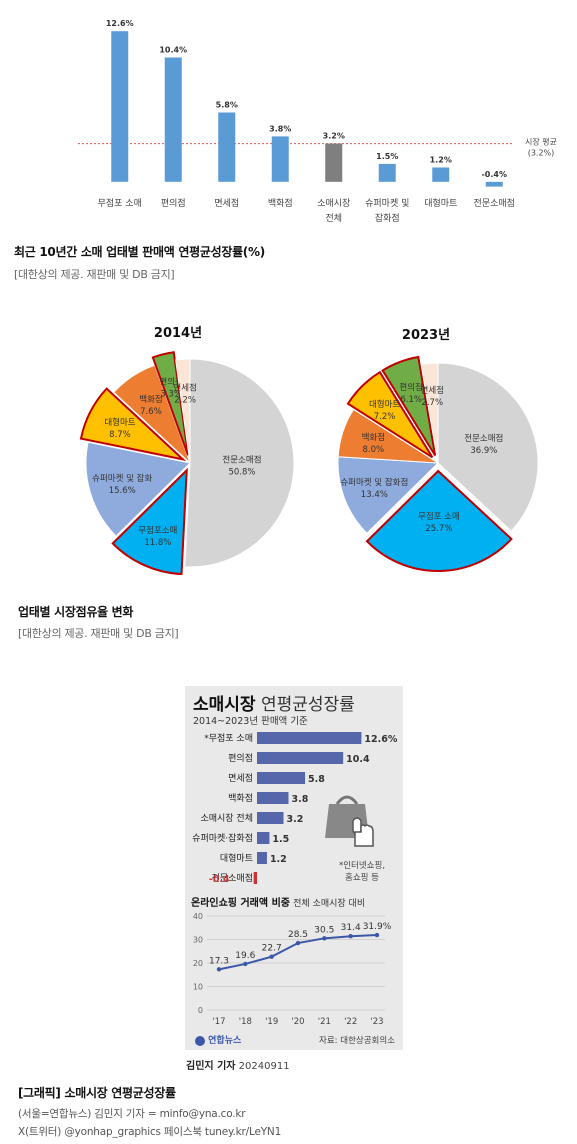 This screenshot has width=577, height=1144. What do you see at coordinates (173, 203) in the screenshot?
I see `category-label: 편의점` at bounding box center [173, 203].